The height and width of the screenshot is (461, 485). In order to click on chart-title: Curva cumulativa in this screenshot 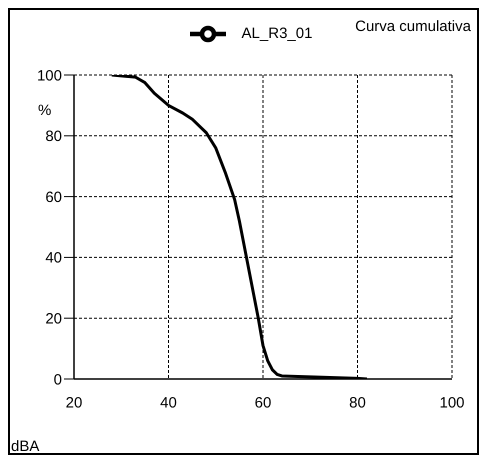, I will do `click(413, 26)`.